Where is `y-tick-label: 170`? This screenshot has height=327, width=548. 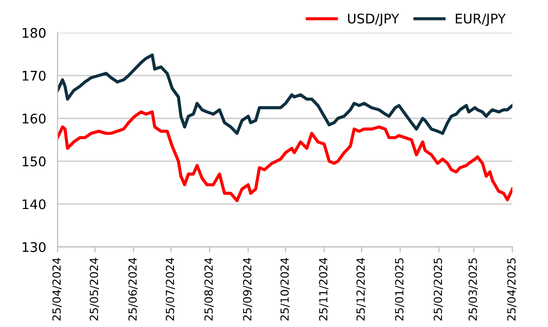 y-tick-label: 170 is located at coordinates (34, 75).